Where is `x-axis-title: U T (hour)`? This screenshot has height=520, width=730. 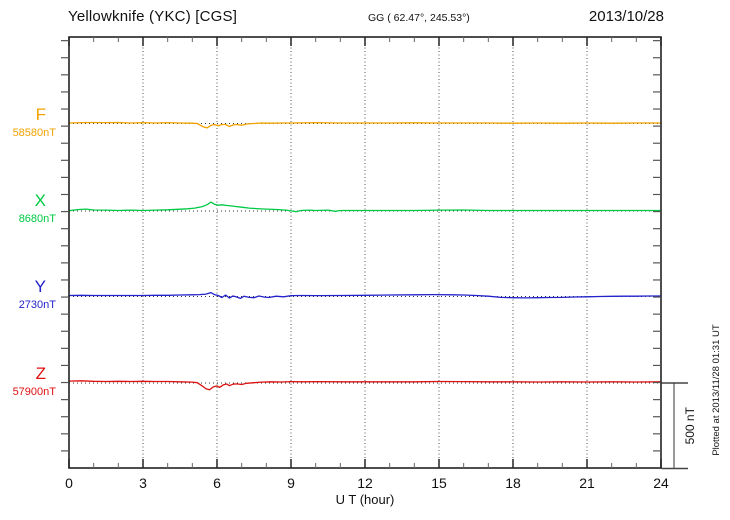
x-axis-title: U T (hour) is located at coordinates (365, 499).